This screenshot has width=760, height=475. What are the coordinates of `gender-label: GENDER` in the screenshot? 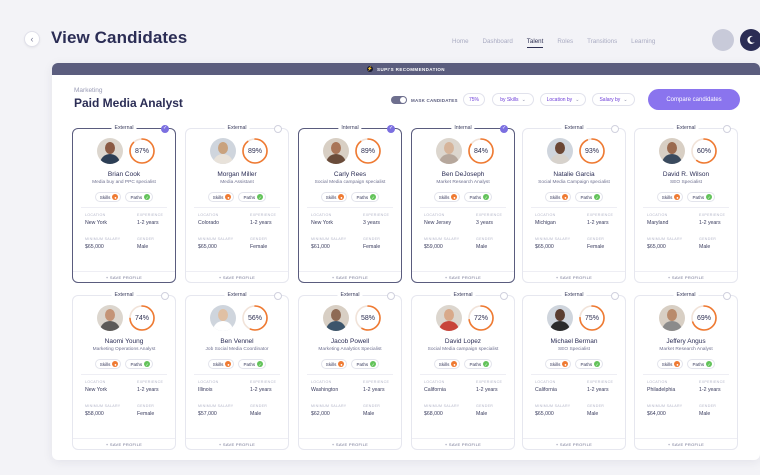 It's located at (596, 406).